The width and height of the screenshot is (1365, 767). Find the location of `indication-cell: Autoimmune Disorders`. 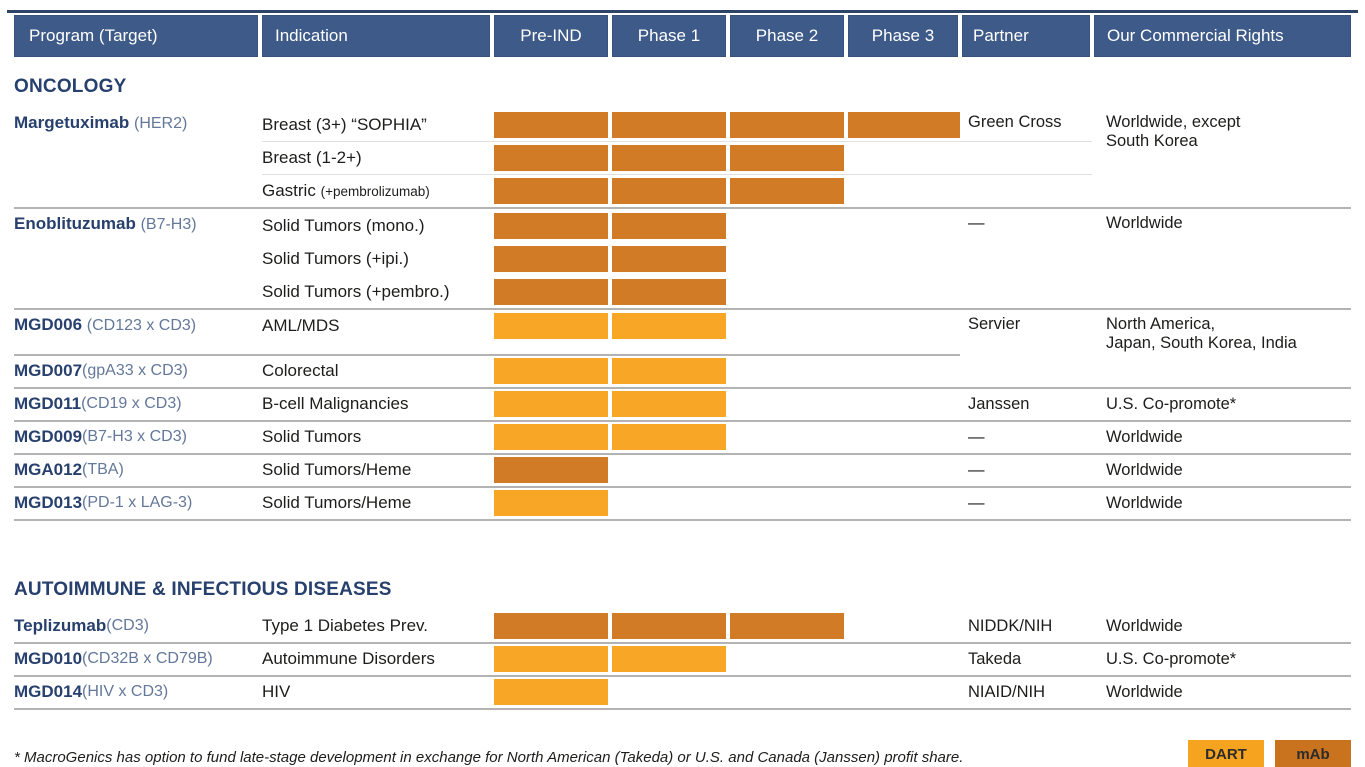

indication-cell: Autoimmune Disorders is located at coordinates (378, 659).